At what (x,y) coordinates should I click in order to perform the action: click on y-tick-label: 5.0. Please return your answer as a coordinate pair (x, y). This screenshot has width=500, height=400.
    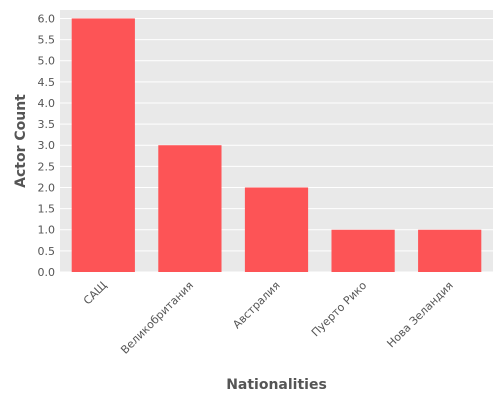
    Looking at the image, I should click on (47, 61).